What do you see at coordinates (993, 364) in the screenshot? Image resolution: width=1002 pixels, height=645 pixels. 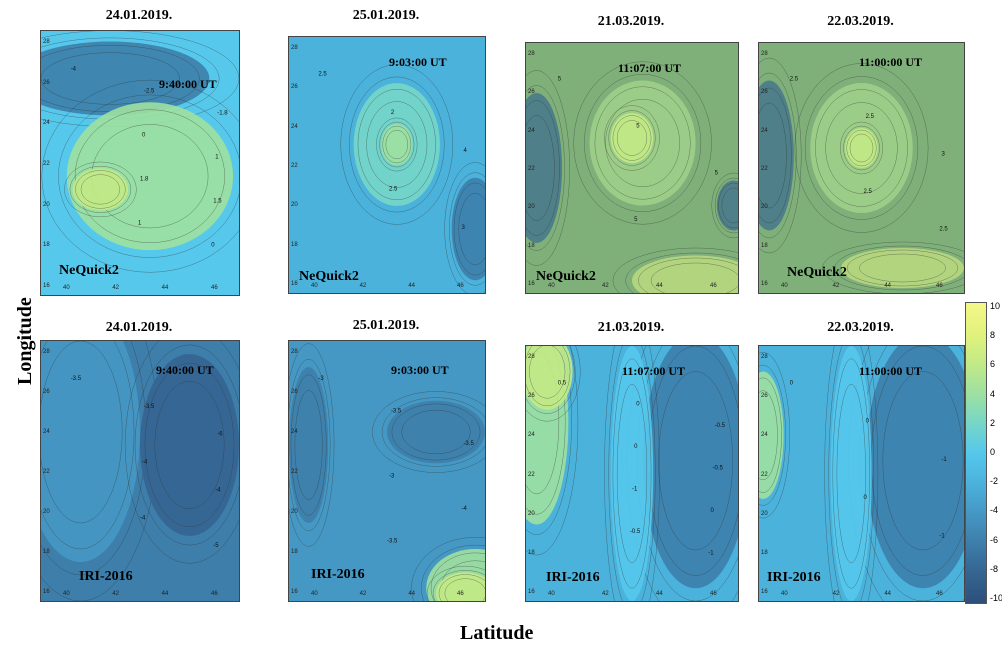 I see `colorbar-tick-label: 6` at bounding box center [993, 364].